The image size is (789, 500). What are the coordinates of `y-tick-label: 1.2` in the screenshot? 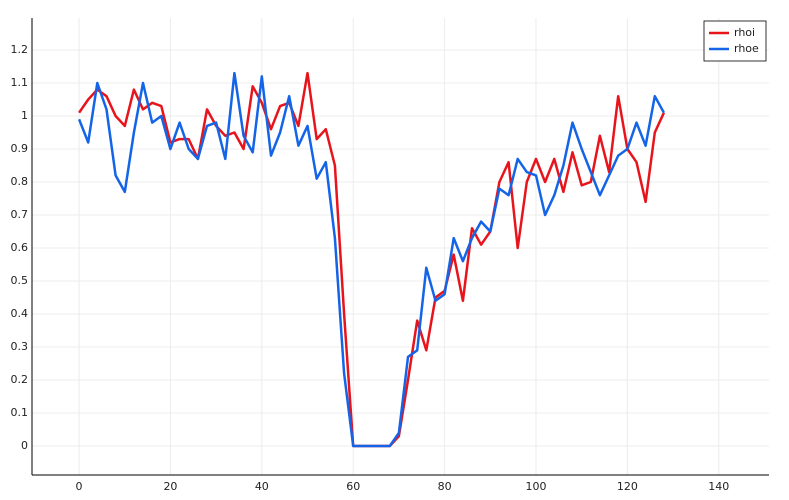 It's located at (20, 49).